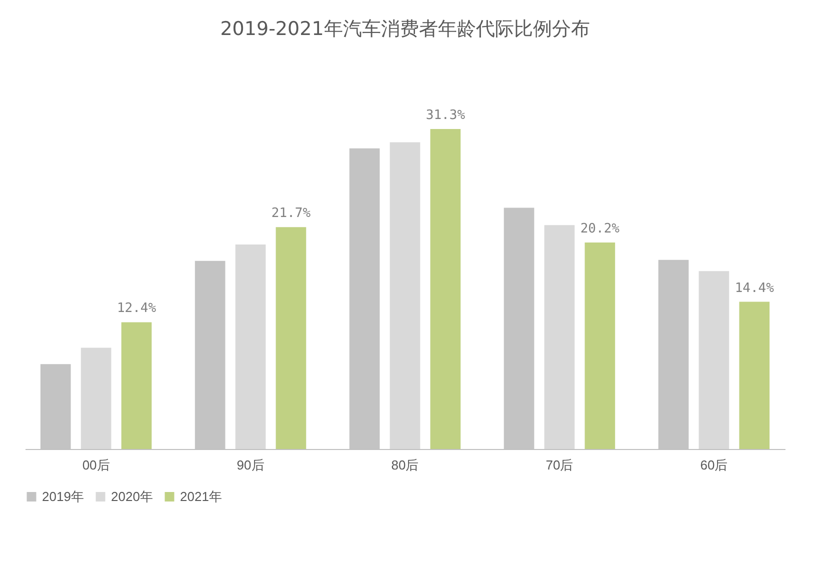  What do you see at coordinates (560, 465) in the screenshot?
I see `x-tick-label: 70后` at bounding box center [560, 465].